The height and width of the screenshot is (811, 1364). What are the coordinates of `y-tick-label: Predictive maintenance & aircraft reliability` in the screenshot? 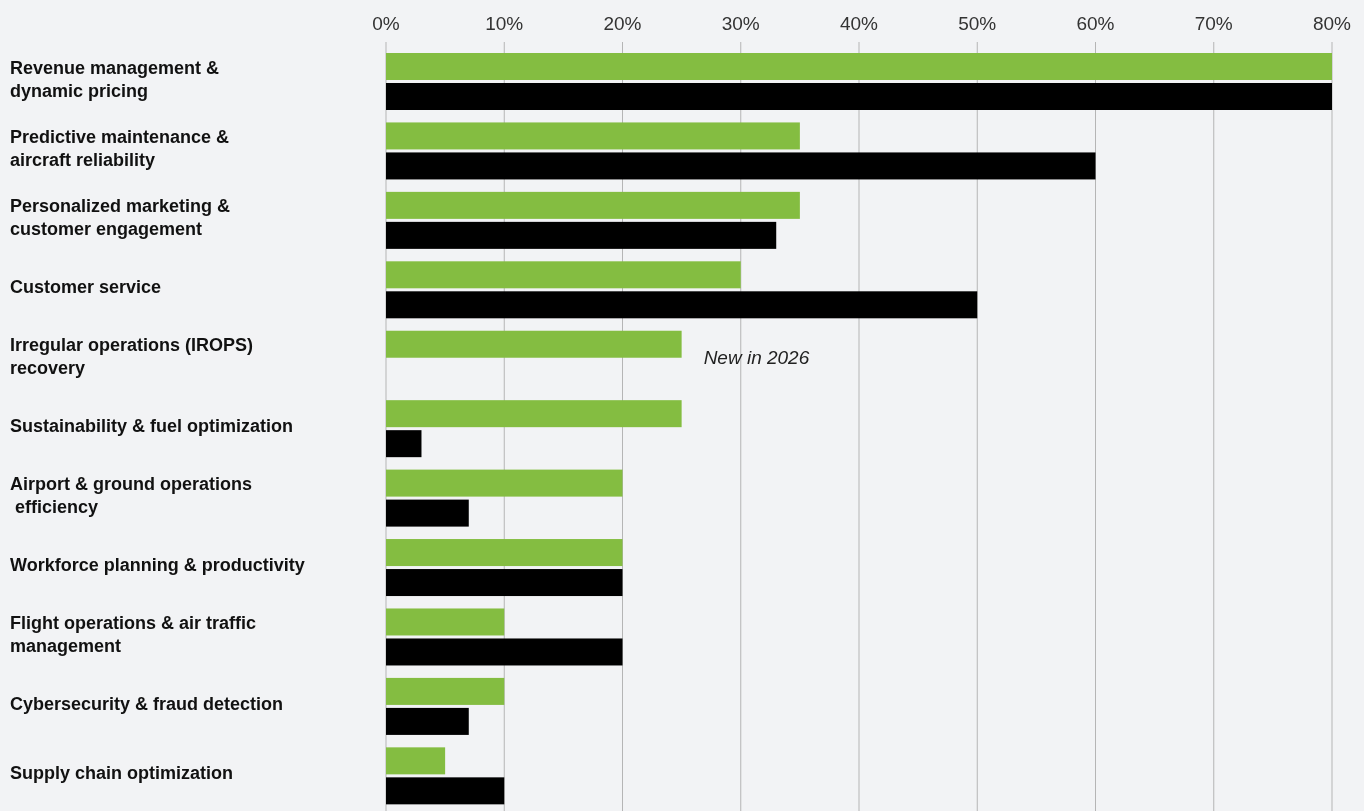 It's located at (120, 148).